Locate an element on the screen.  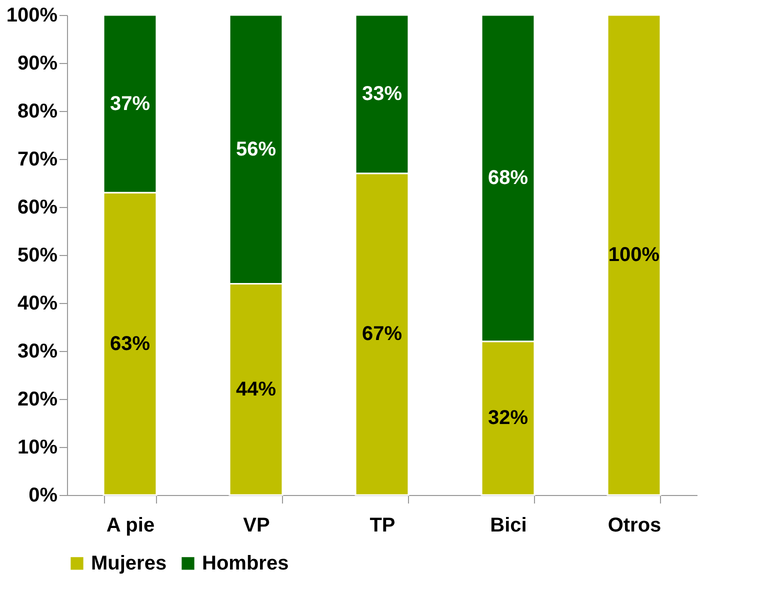
x-tick-label: Bici is located at coordinates (508, 525).